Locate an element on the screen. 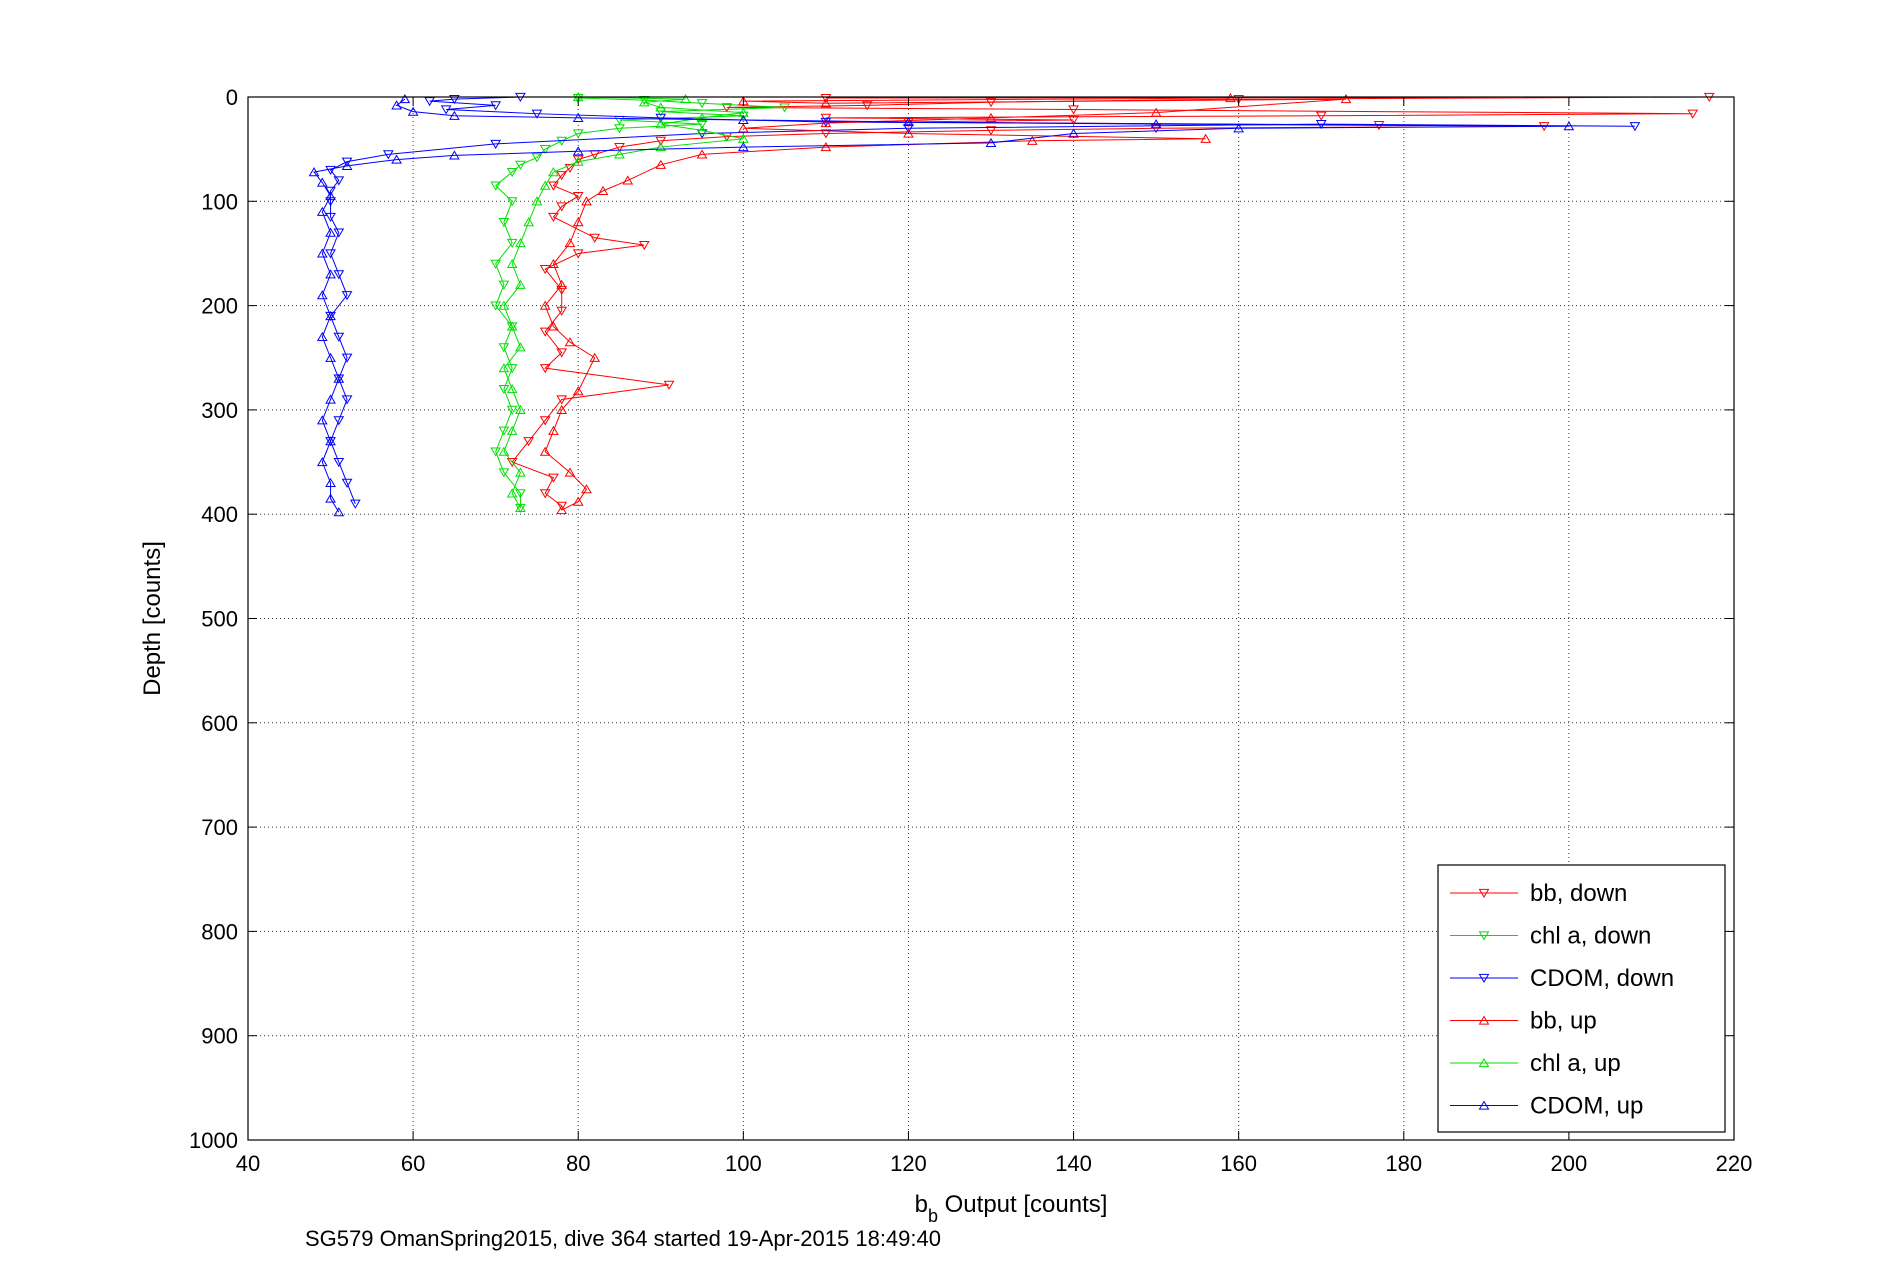  series-chl-a-down is located at coordinates (640, 303).